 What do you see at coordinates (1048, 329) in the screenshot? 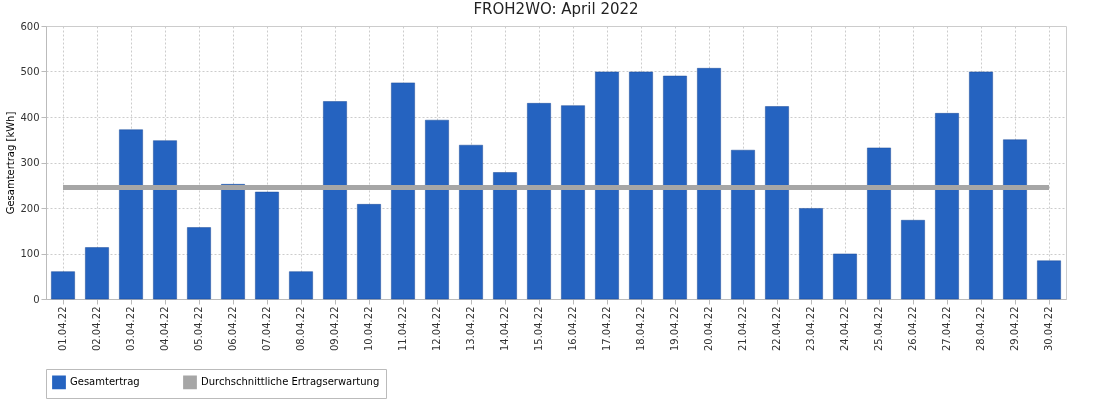
I see `x-tick-label: 30.04.22` at bounding box center [1048, 329].